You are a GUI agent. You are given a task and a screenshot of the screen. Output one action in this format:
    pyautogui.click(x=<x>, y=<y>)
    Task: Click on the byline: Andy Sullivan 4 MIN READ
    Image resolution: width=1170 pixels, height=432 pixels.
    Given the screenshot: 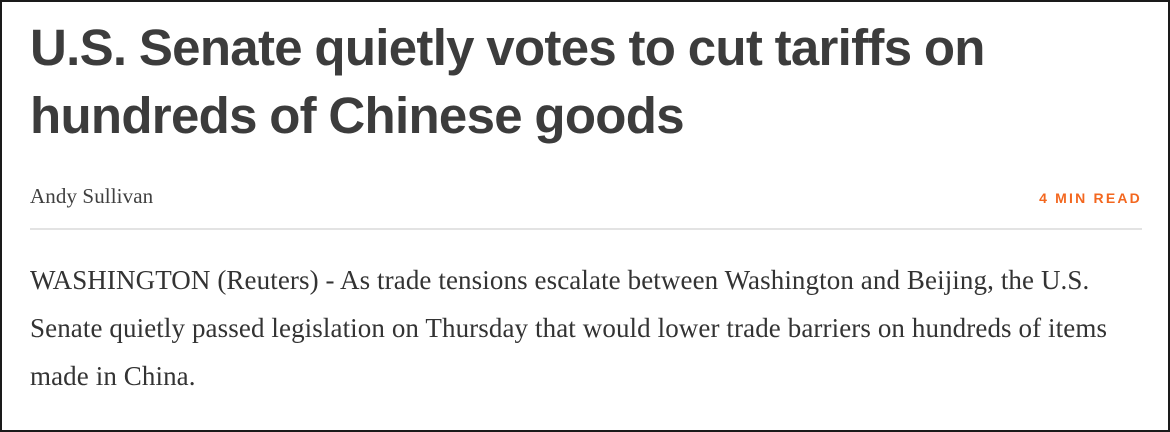 What is the action you would take?
    pyautogui.click(x=586, y=208)
    